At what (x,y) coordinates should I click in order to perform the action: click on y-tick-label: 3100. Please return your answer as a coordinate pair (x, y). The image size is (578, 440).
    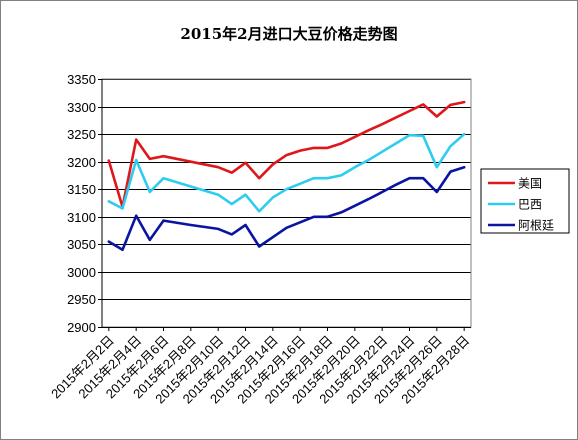
    Looking at the image, I should click on (81, 217).